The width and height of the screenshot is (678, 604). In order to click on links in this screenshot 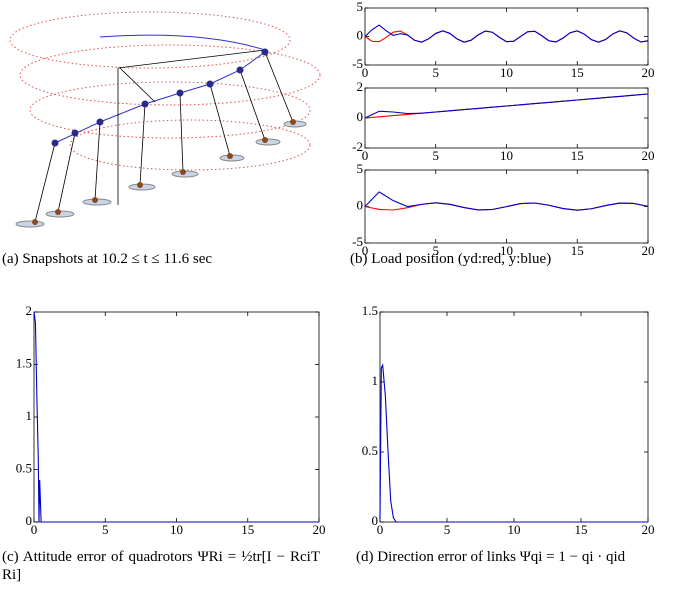, I will do `click(164, 136)`.